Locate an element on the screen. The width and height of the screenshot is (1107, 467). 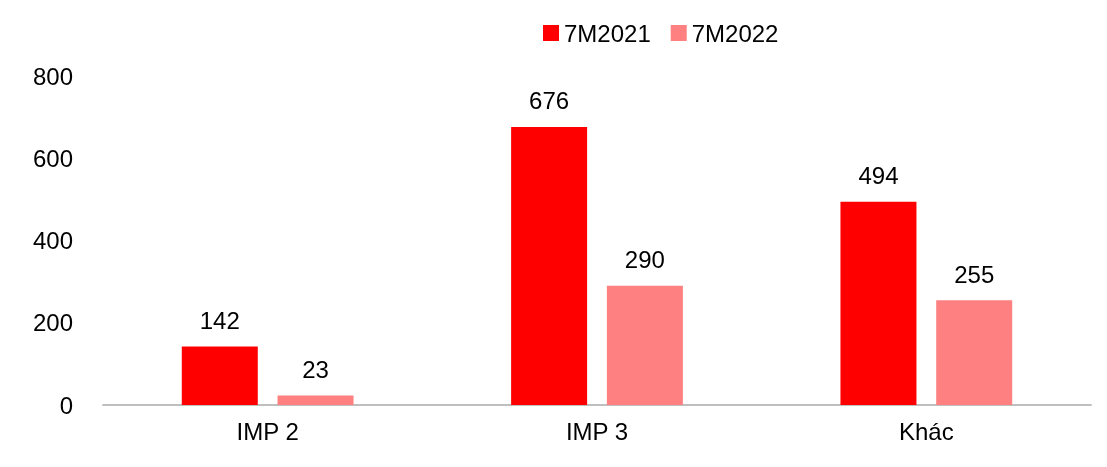
legend-label: 7M2022 is located at coordinates (735, 33).